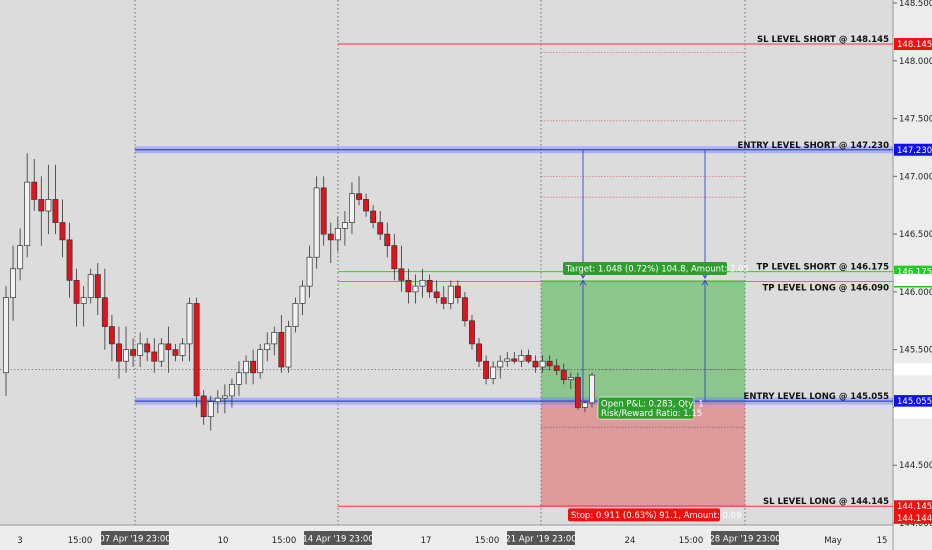 The height and width of the screenshot is (550, 932). Describe the element at coordinates (909, 370) in the screenshot. I see `extra-tag-1: 21:05` at that location.